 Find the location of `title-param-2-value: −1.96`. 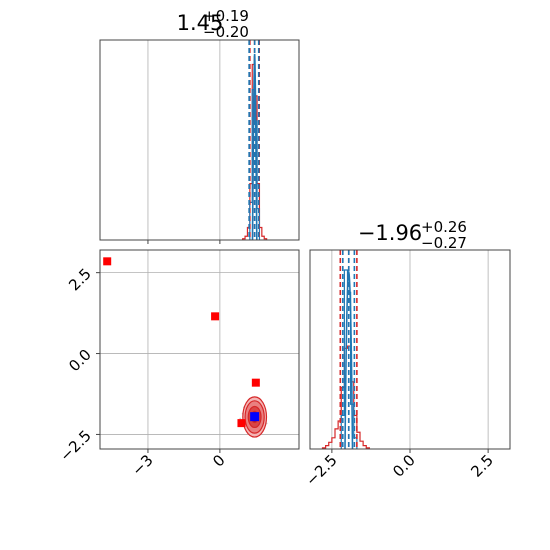

title-param-2-value: −1.96 is located at coordinates (390, 233).